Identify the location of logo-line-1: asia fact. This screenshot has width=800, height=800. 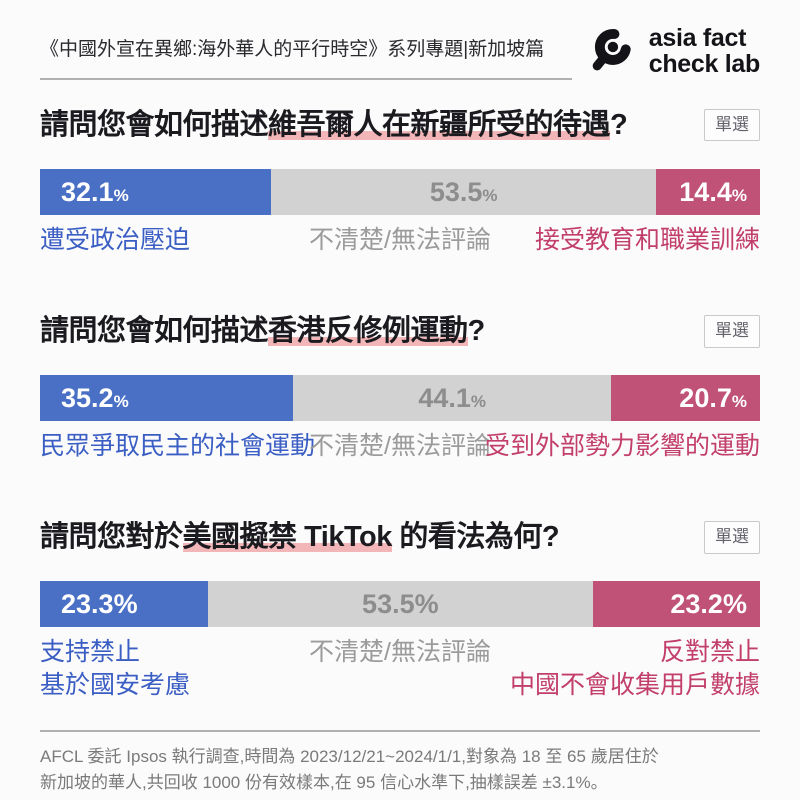
(697, 38).